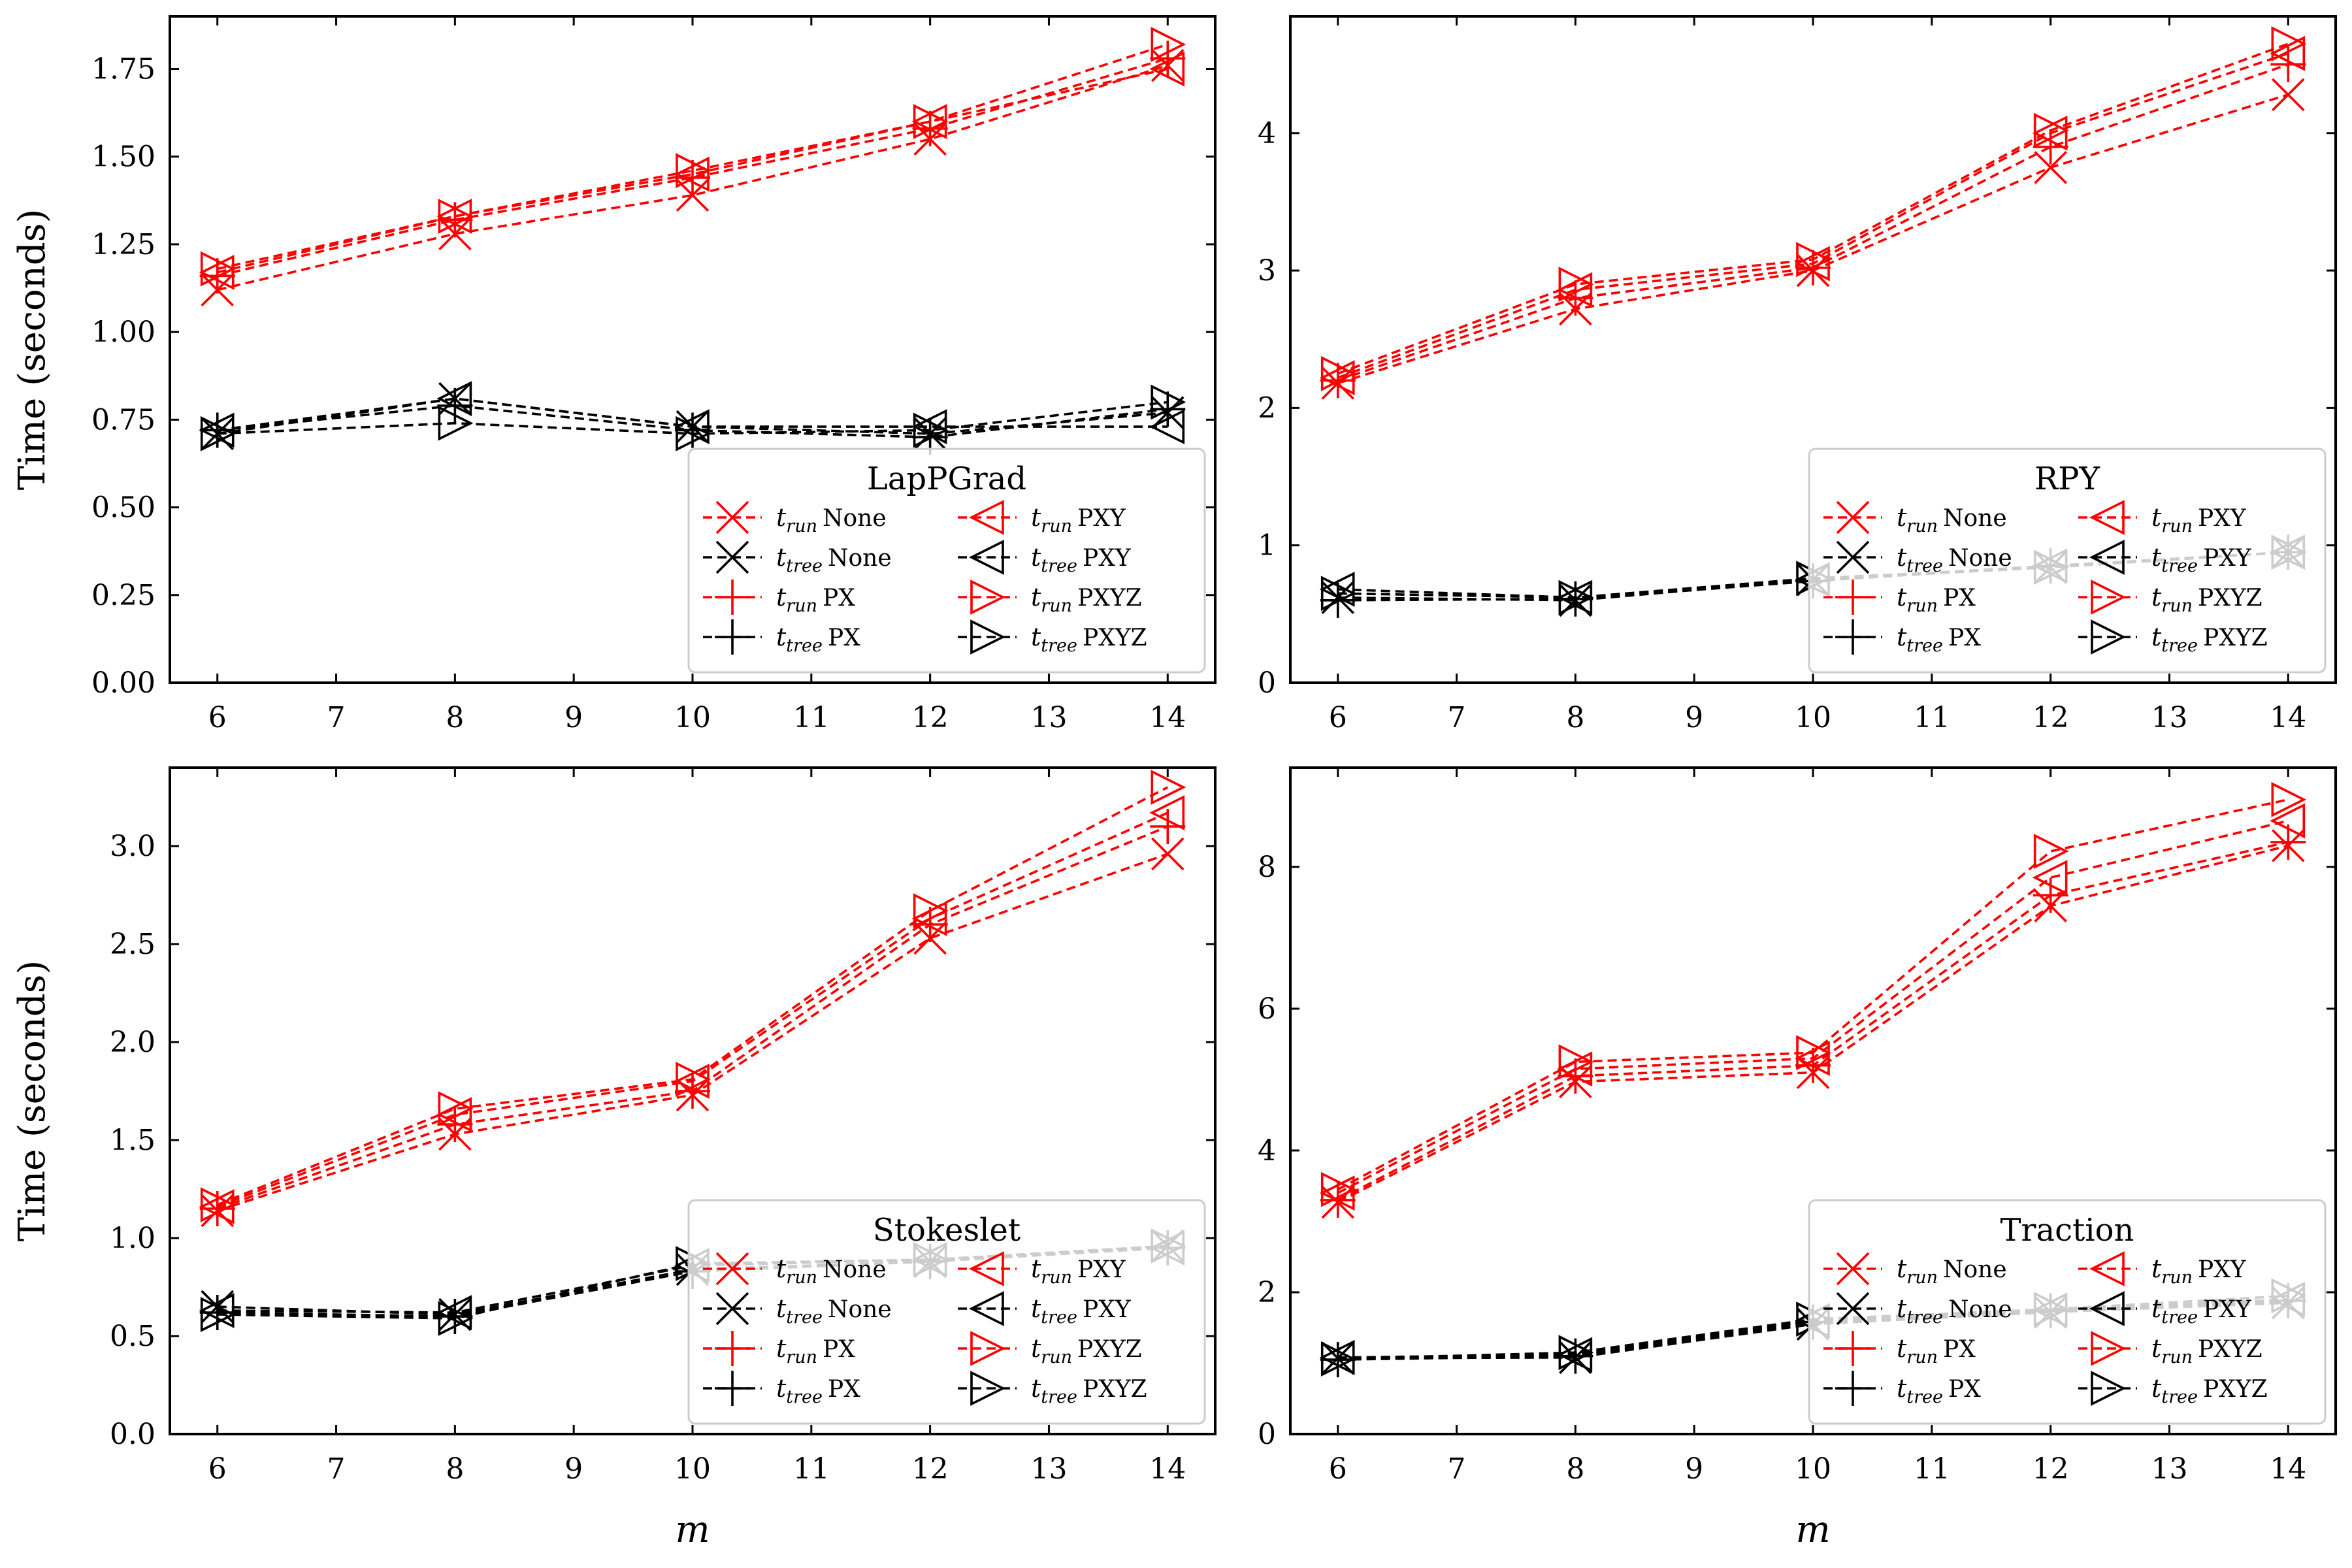  I want to click on x-tick-label: 9, so click(573, 717).